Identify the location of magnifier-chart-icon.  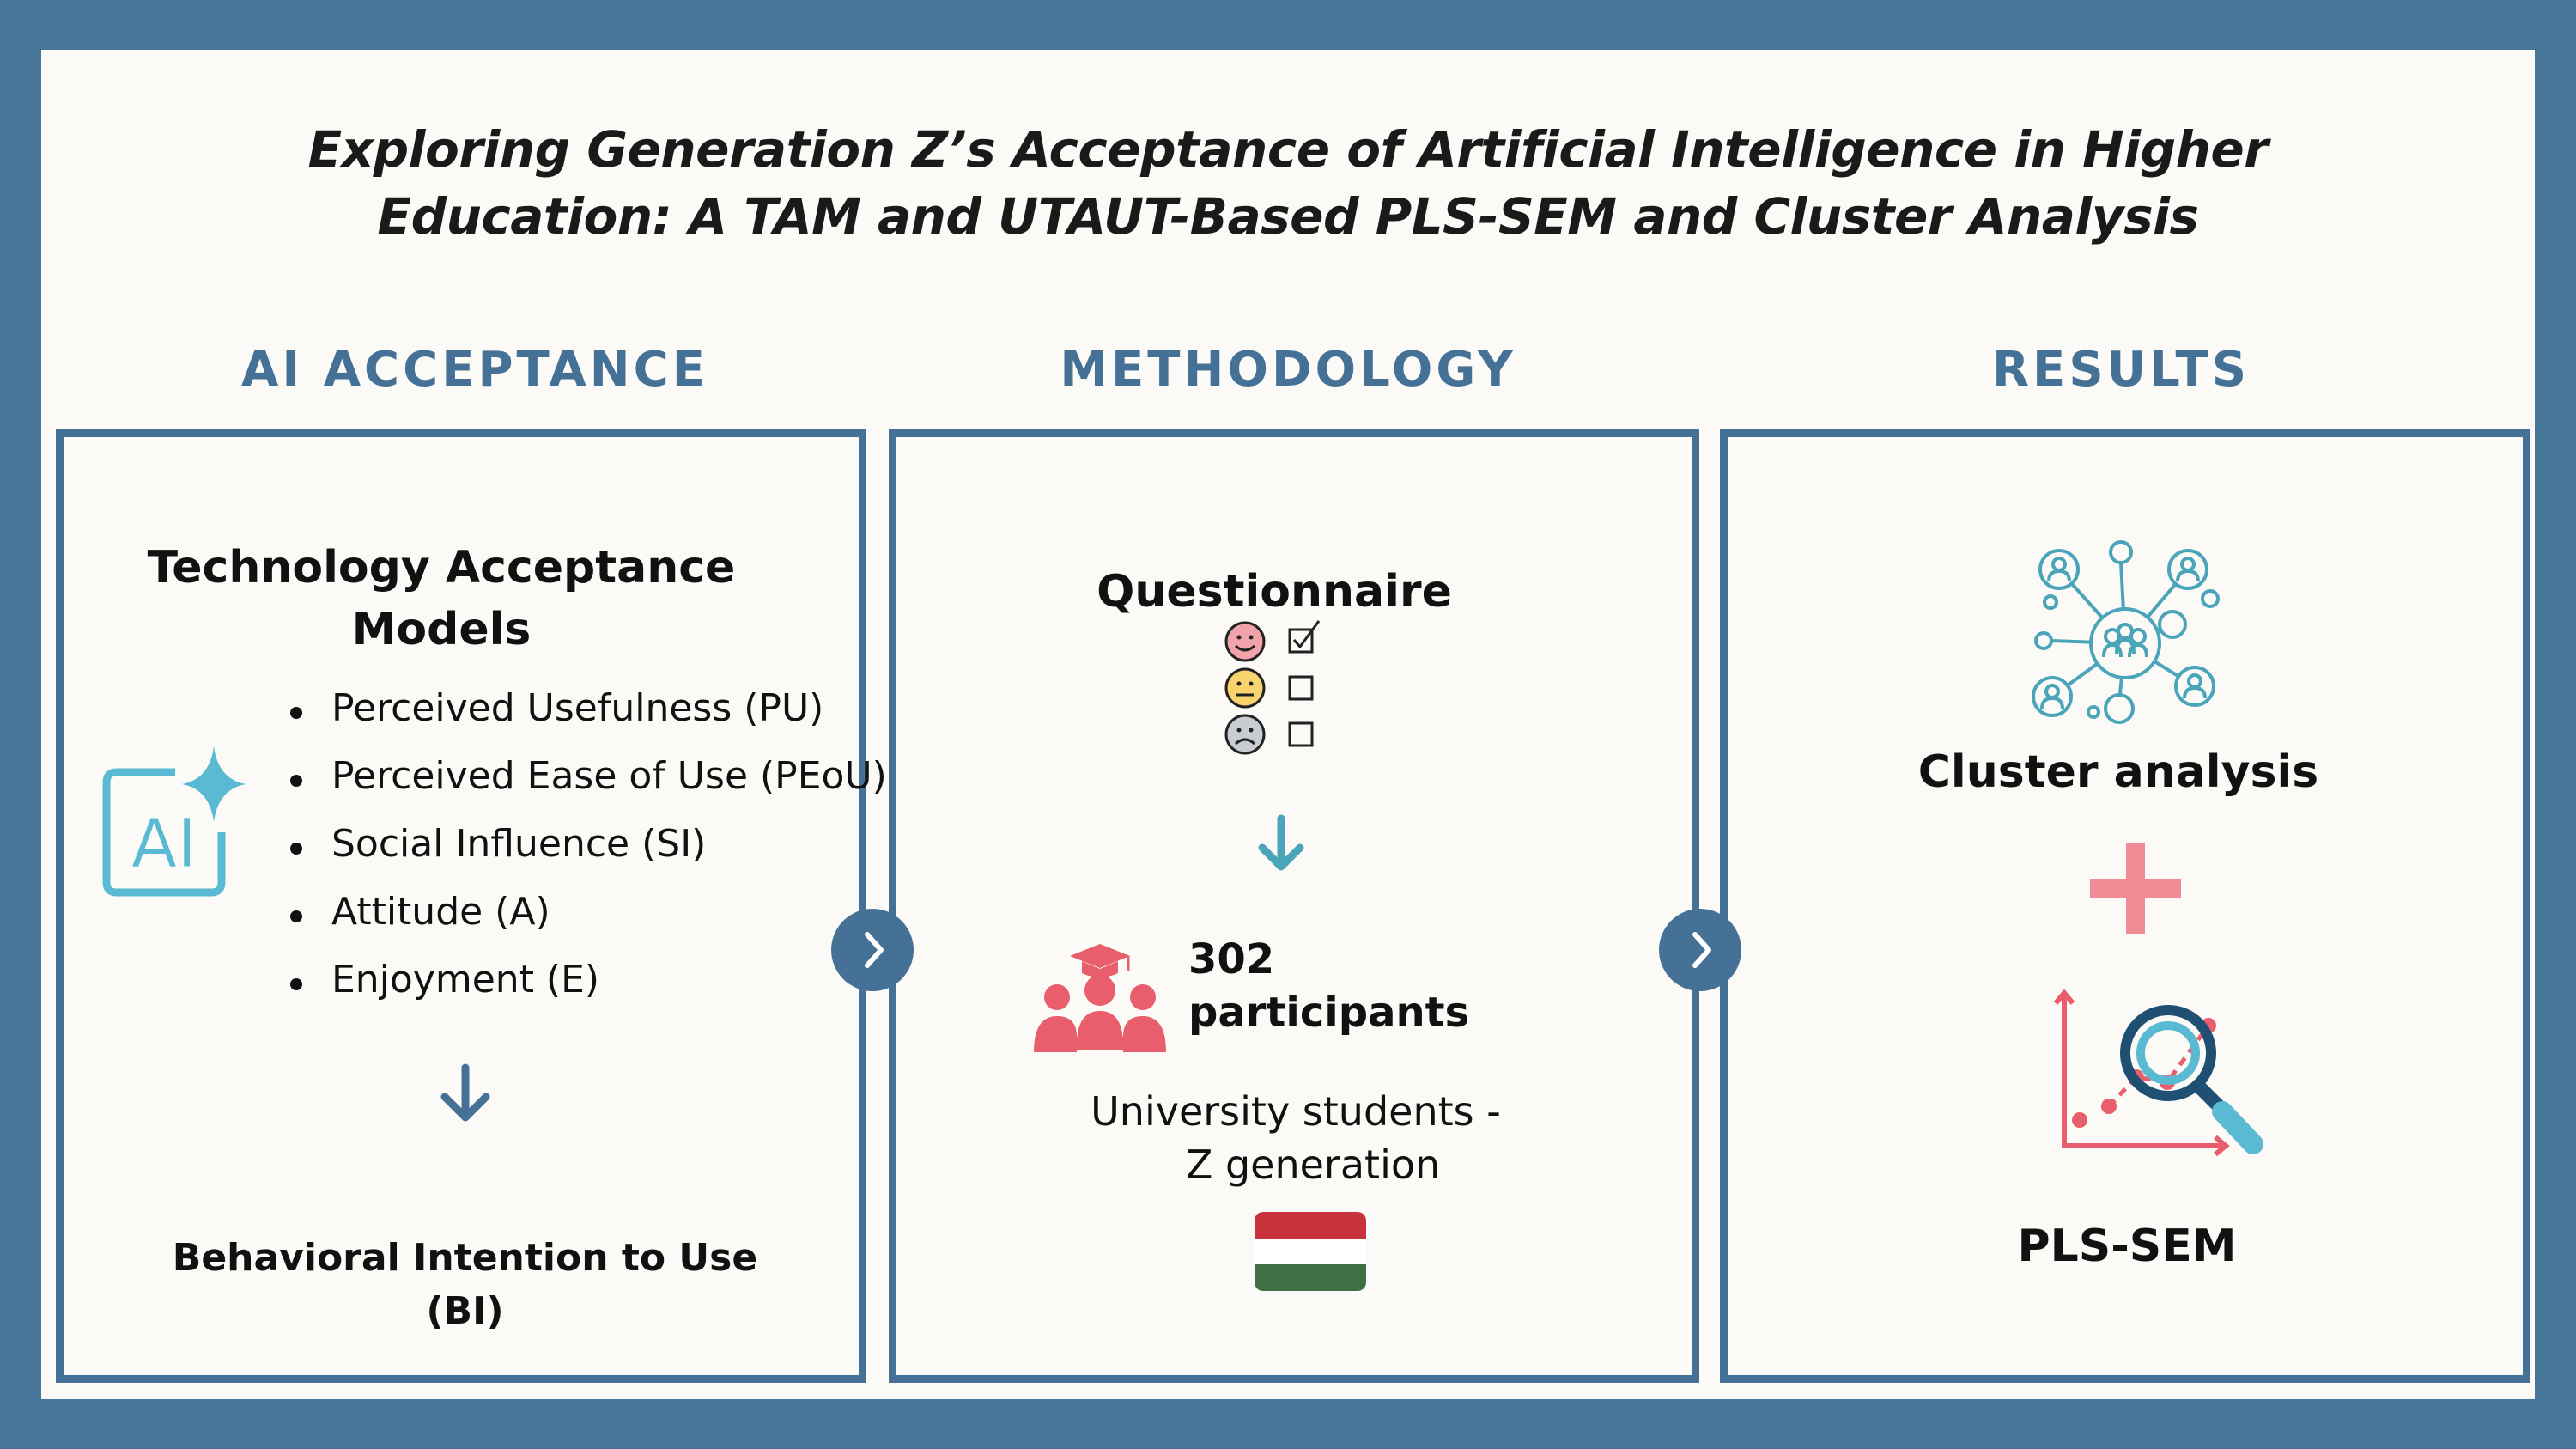
(2158, 1073).